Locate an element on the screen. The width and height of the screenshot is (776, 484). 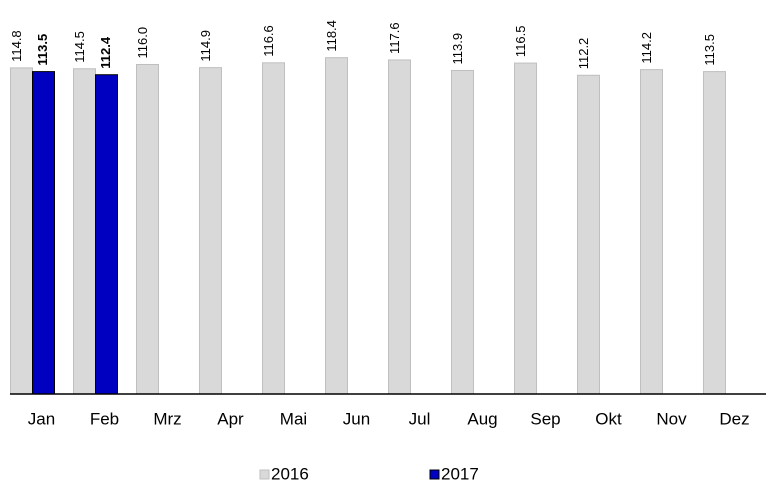
x-tick-label: Jan is located at coordinates (41, 418).